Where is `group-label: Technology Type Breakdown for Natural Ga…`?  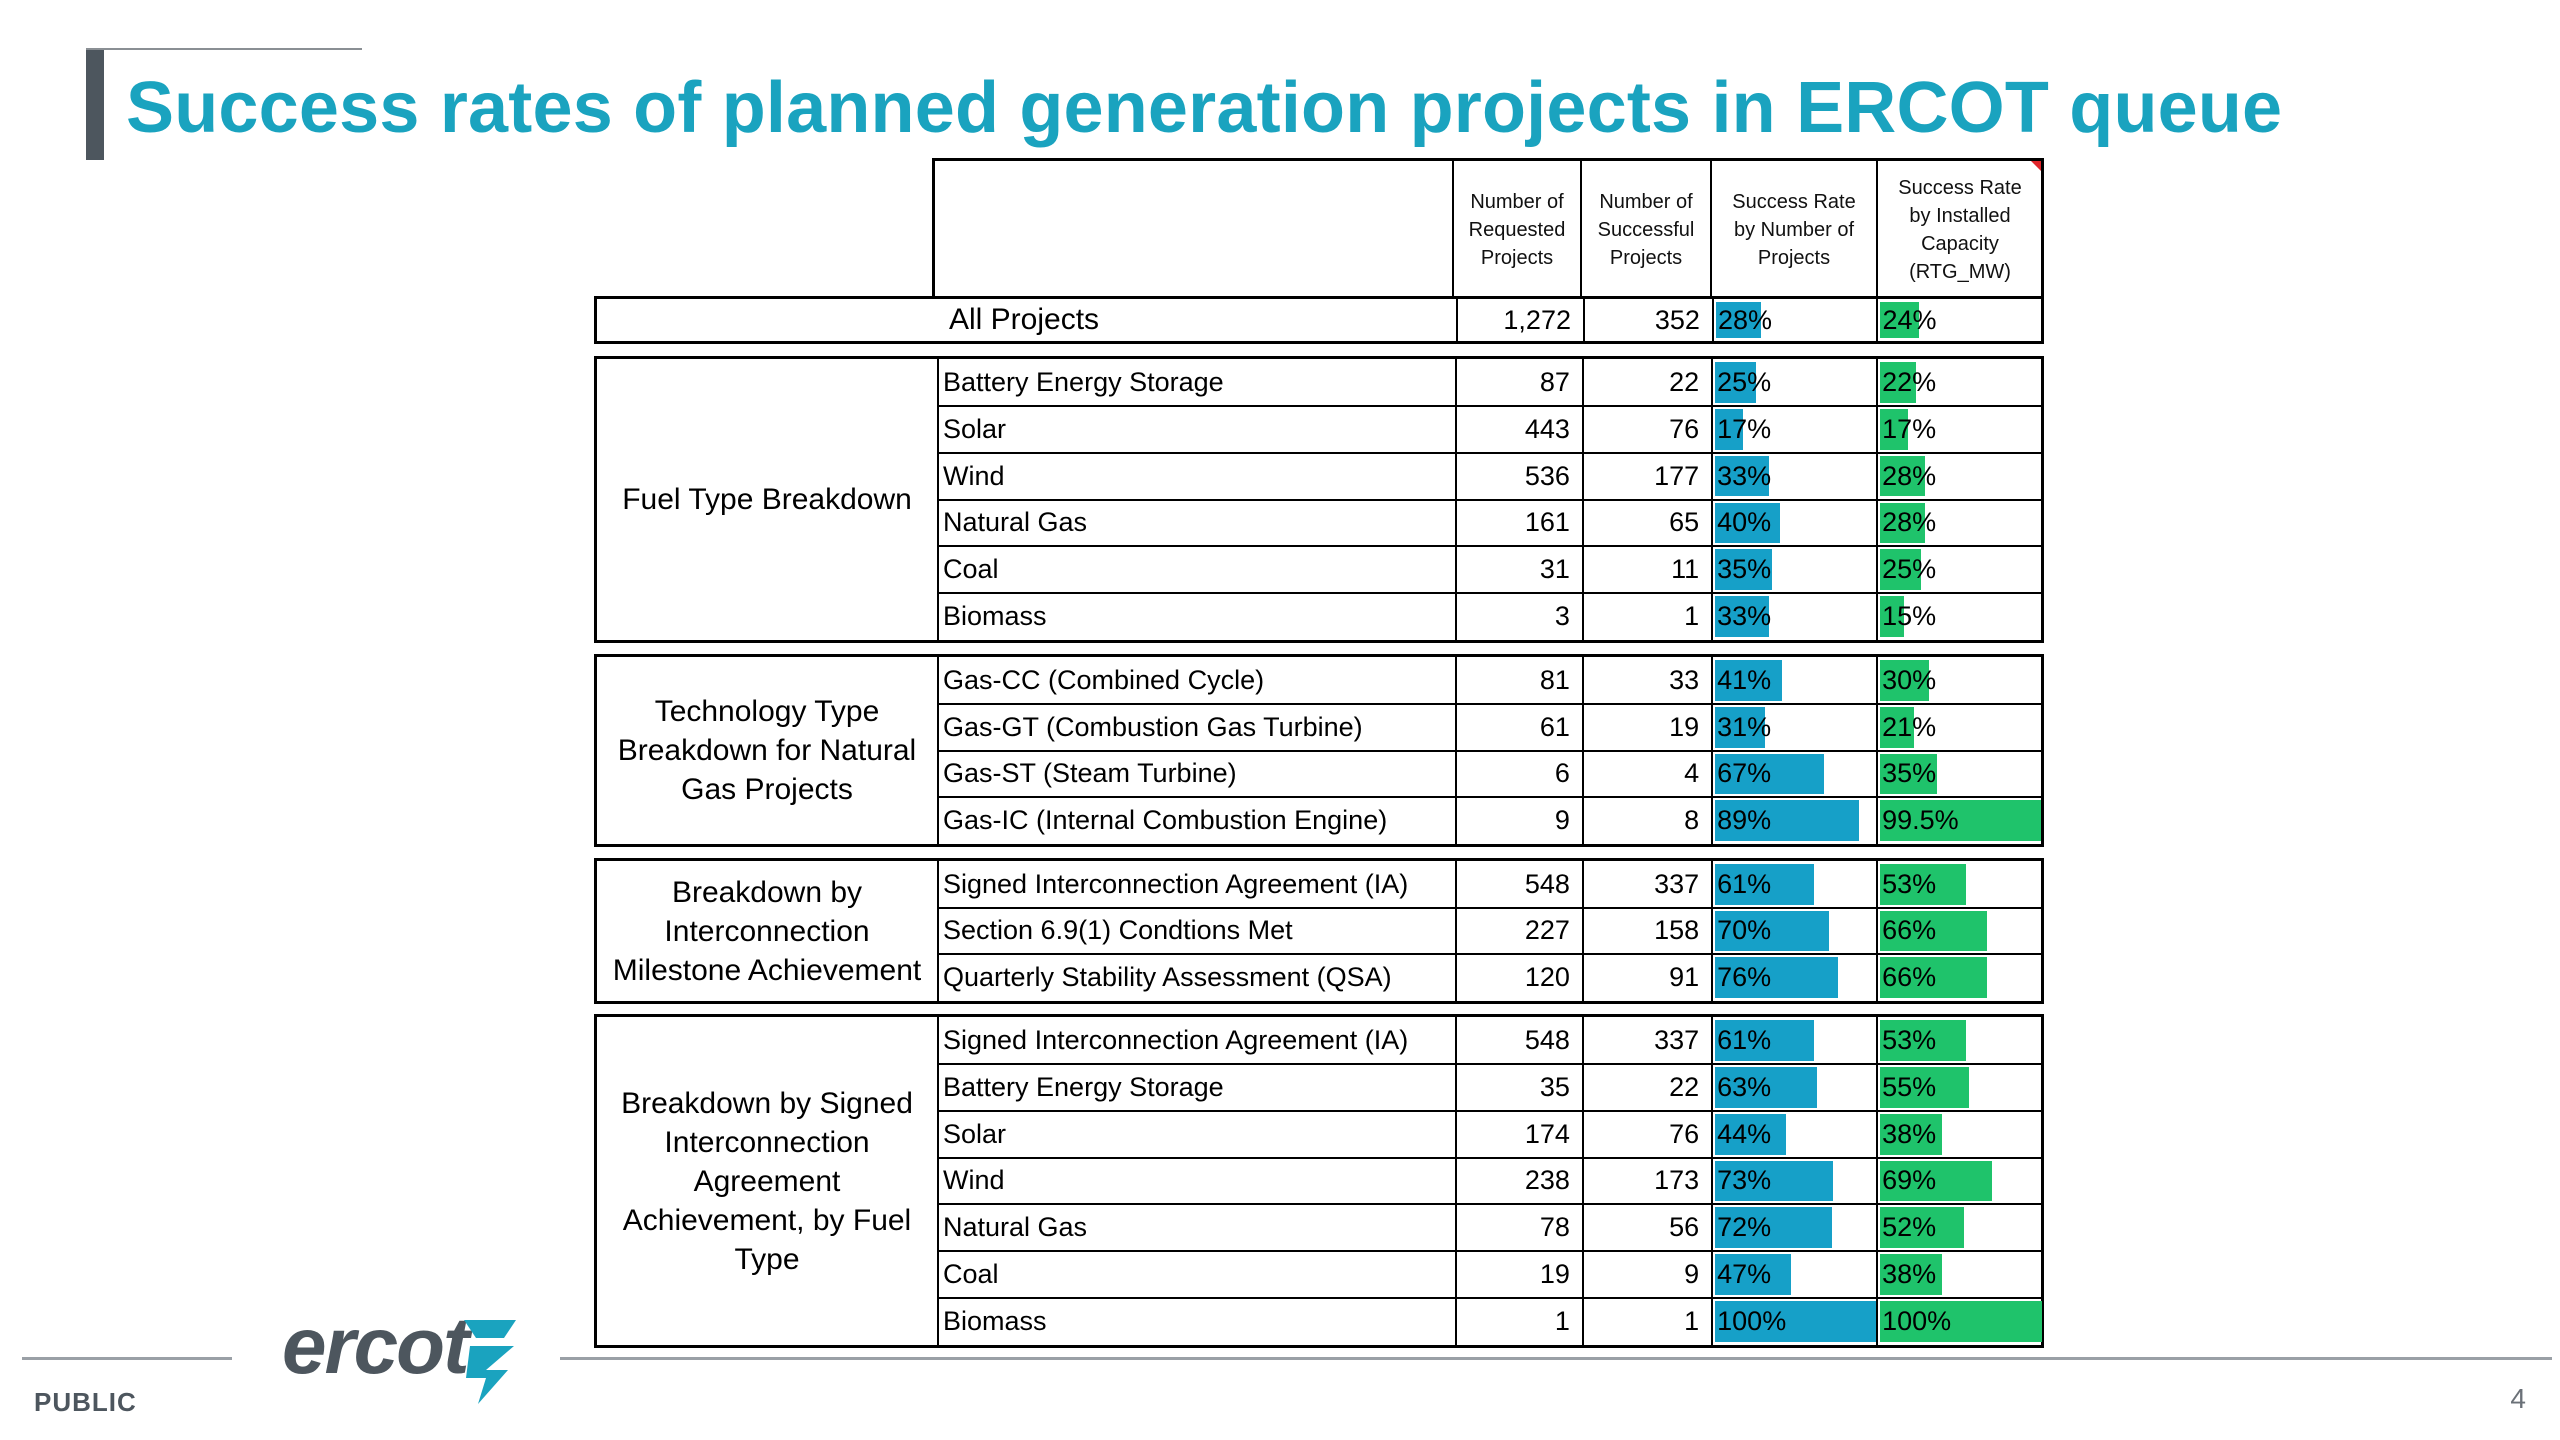
group-label: Technology Type Breakdown for Natural Ga… is located at coordinates (767, 750).